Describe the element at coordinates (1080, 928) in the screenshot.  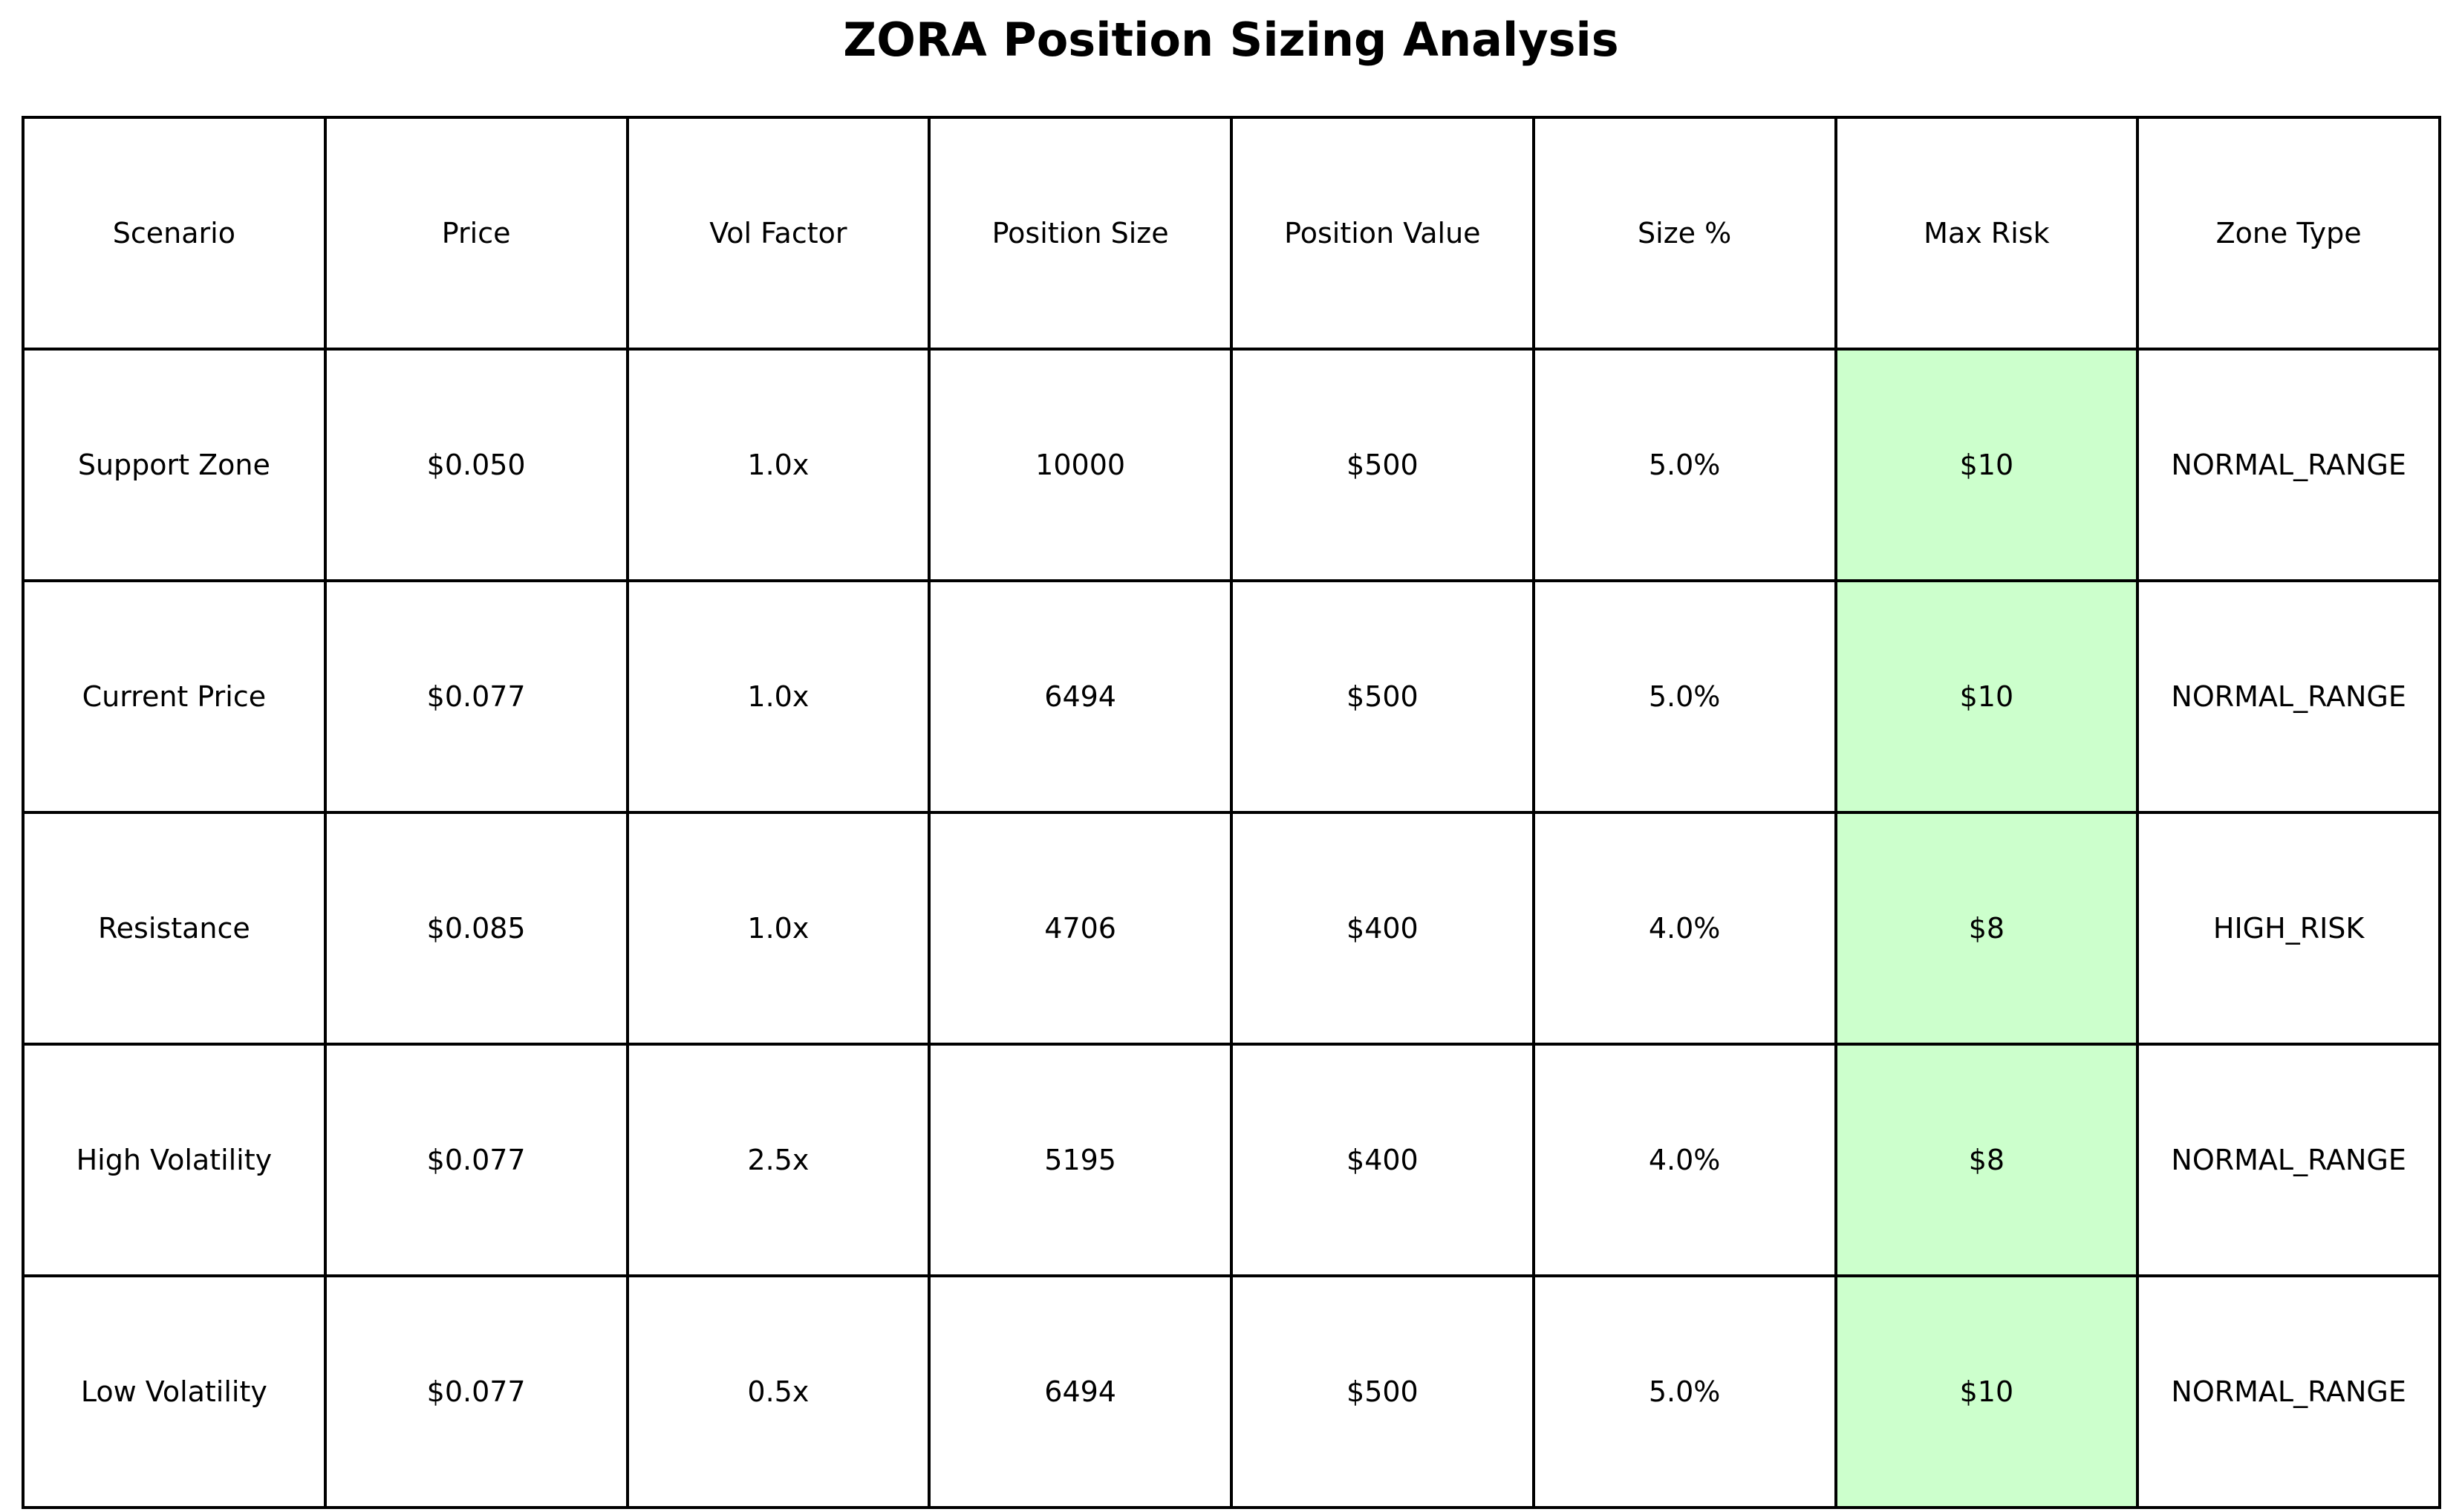
I see `cell-position-size: 4706` at that location.